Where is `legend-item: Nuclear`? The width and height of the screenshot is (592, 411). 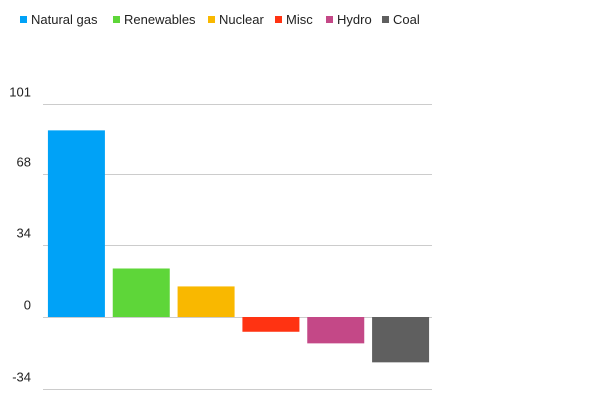
legend-item: Nuclear is located at coordinates (236, 19).